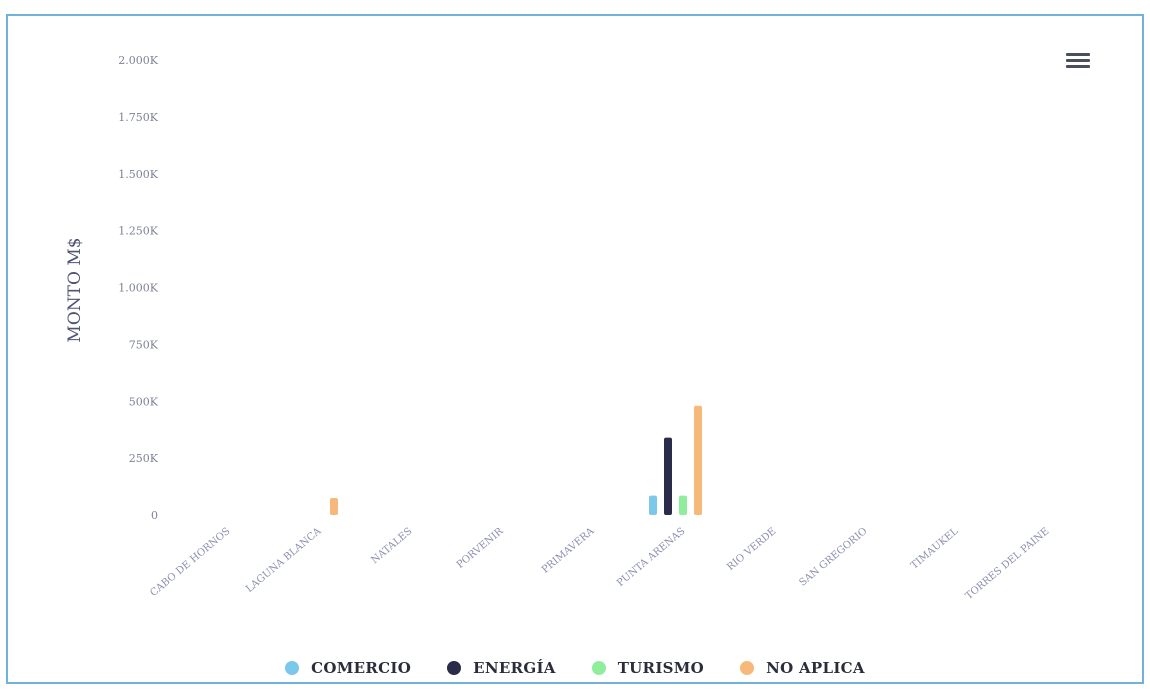  I want to click on y-tick-label: 750K, so click(144, 344).